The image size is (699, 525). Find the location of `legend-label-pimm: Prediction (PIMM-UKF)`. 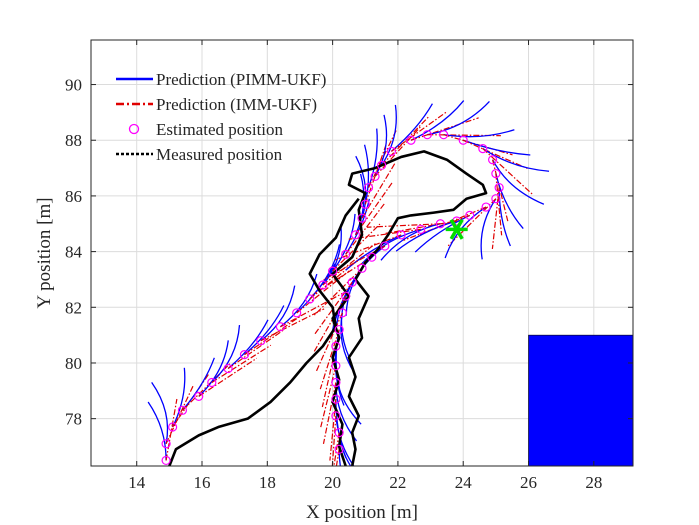

legend-label-pimm: Prediction (PIMM-UKF) is located at coordinates (241, 79).